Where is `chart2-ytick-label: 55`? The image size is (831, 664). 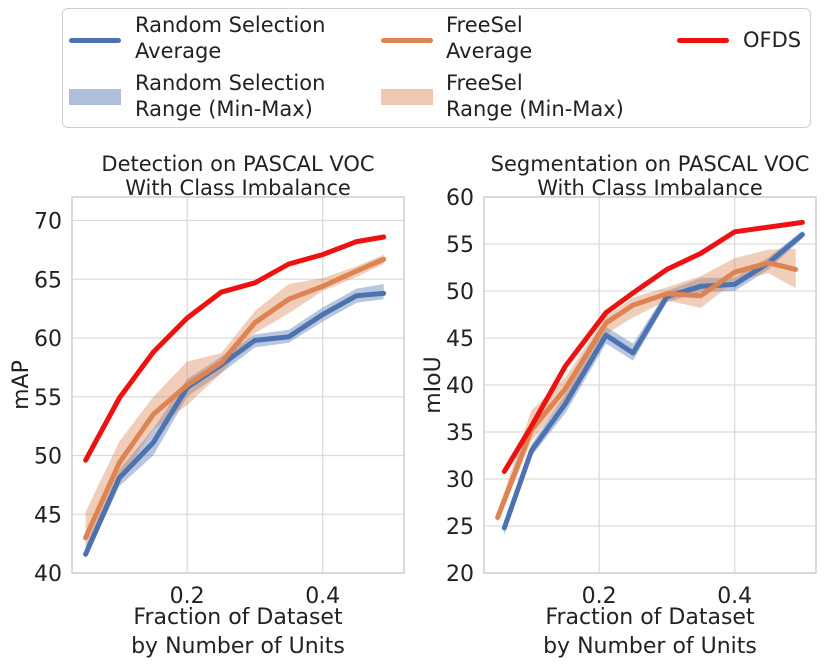 chart2-ytick-label: 55 is located at coordinates (460, 245).